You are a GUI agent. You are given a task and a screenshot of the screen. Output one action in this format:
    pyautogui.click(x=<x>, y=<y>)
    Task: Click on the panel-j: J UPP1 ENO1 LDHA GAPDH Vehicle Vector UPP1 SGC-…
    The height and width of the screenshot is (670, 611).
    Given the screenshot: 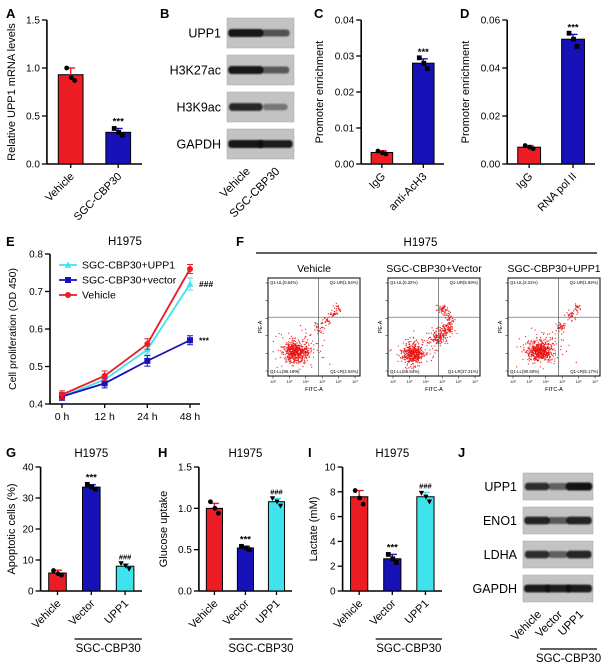 What is the action you would take?
    pyautogui.click(x=531, y=555)
    